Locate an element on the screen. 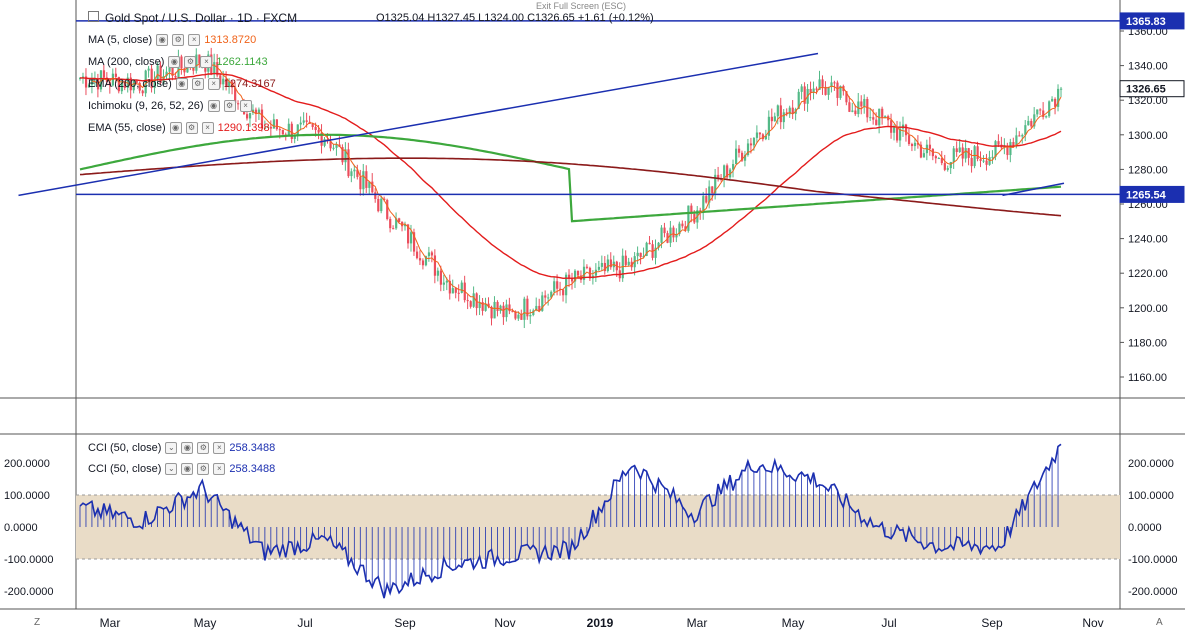 Image resolution: width=1185 pixels, height=639 pixels. cci-tick-right: 100.0000 is located at coordinates (1151, 496).